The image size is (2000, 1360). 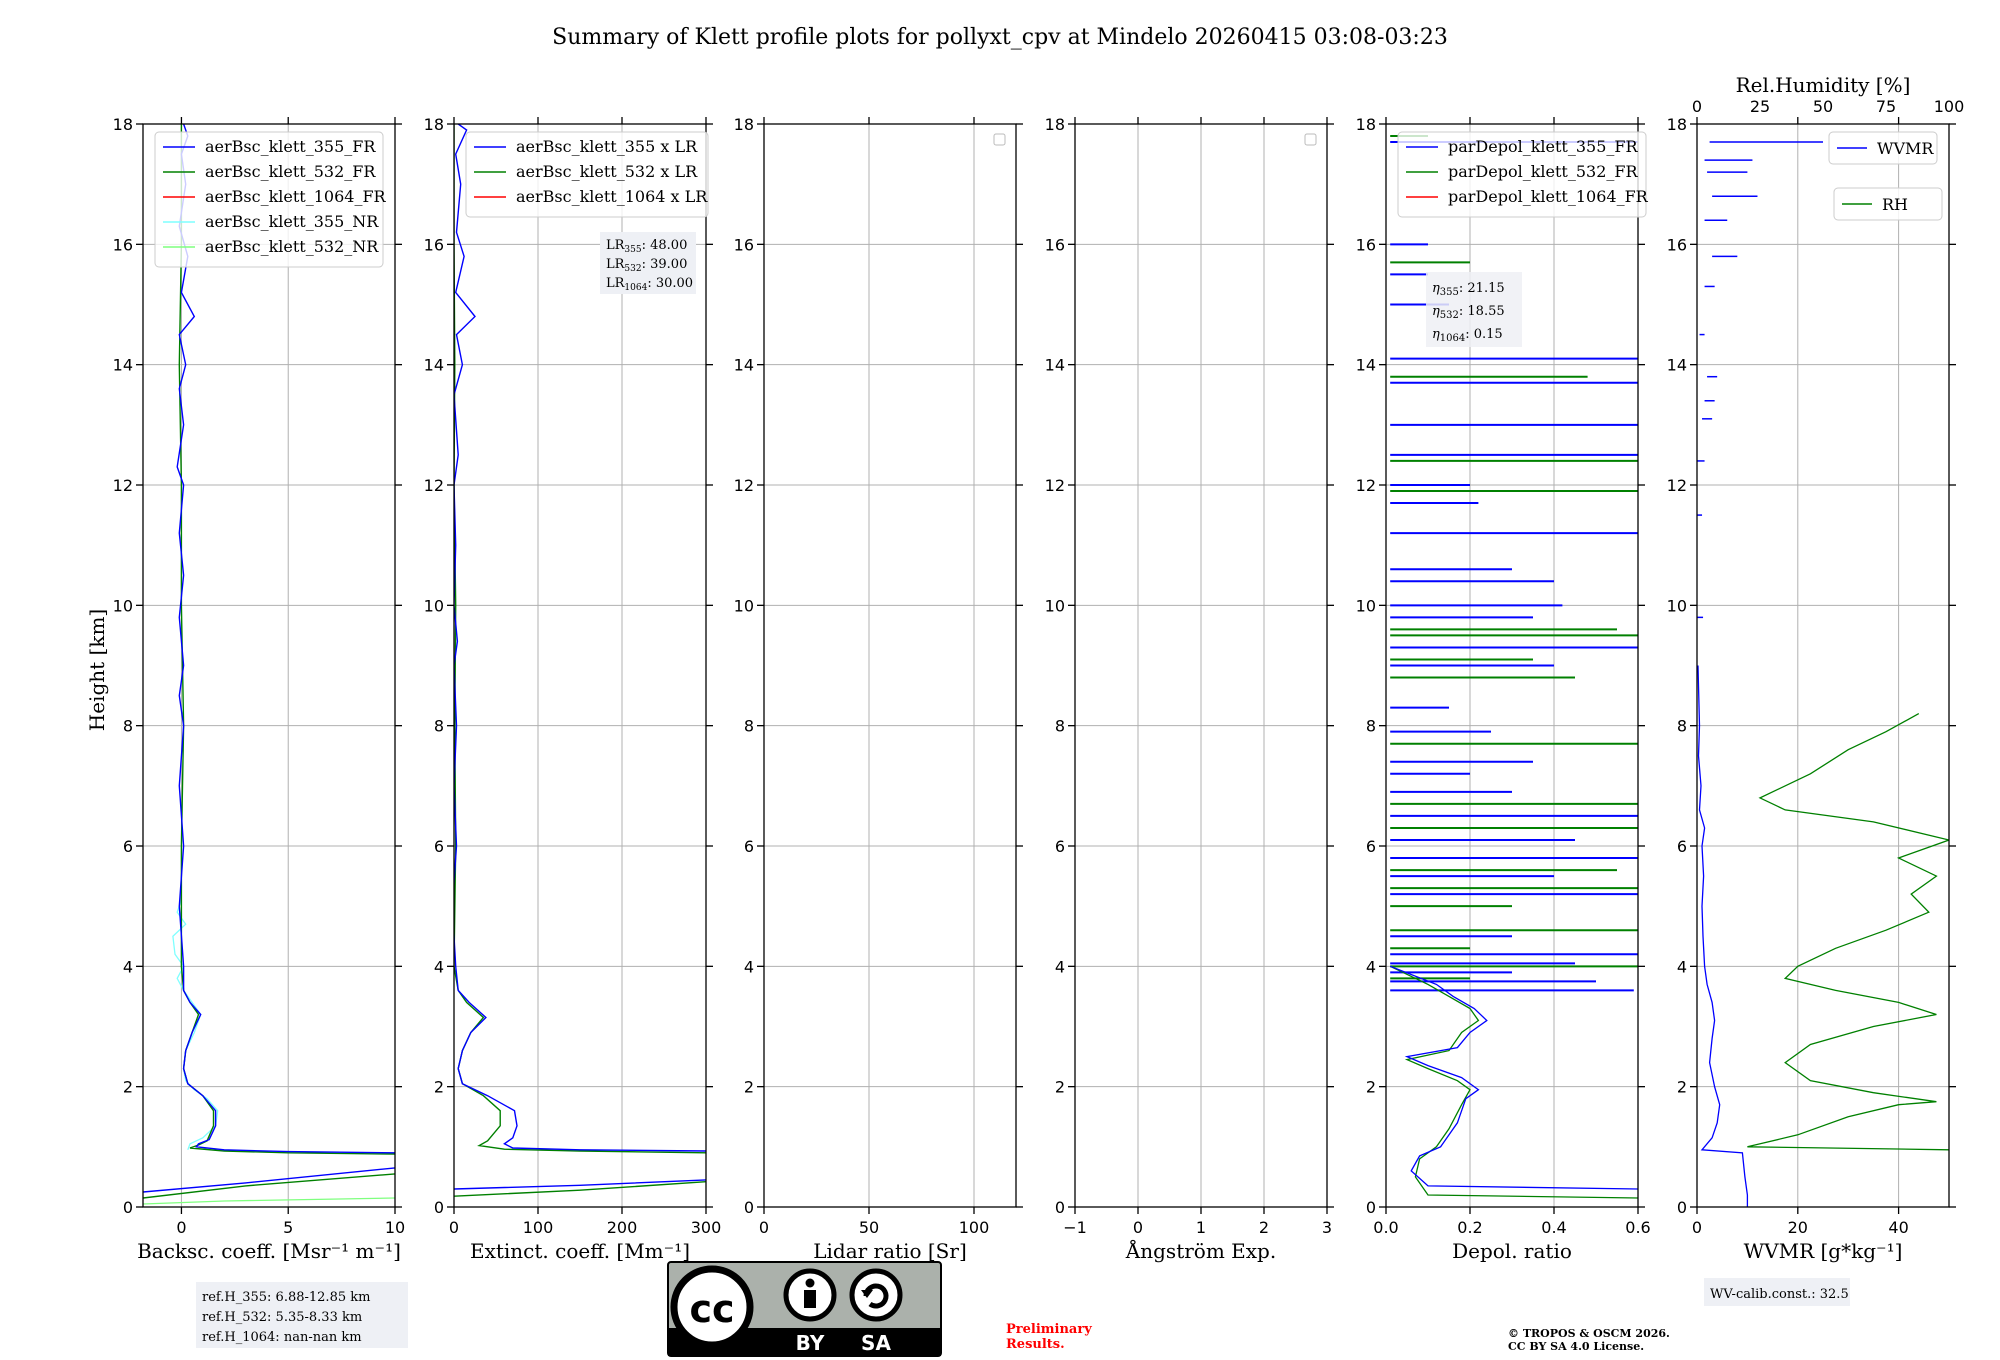 I want to click on data-group-depol, so click(x=1513, y=667).